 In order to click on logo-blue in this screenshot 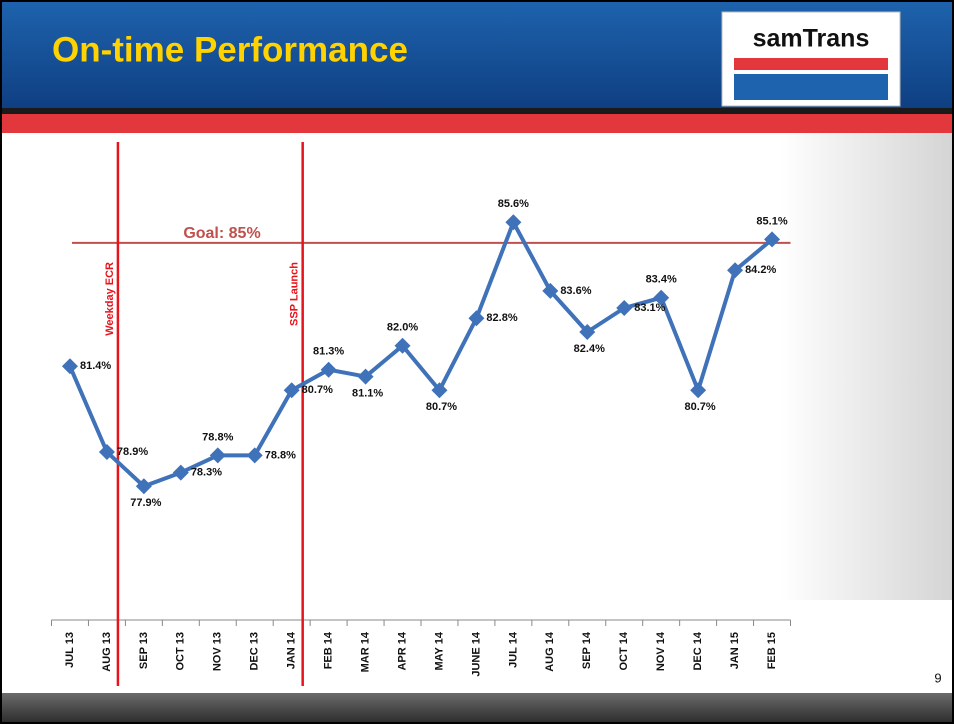, I will do `click(811, 87)`.